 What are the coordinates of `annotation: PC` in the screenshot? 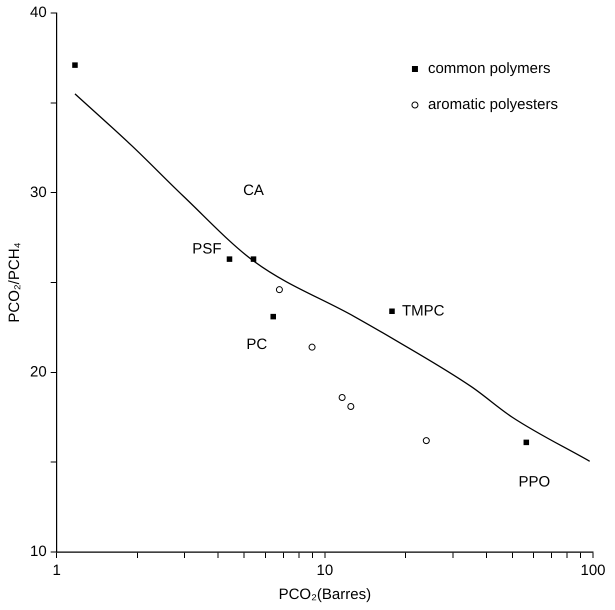 It's located at (257, 344).